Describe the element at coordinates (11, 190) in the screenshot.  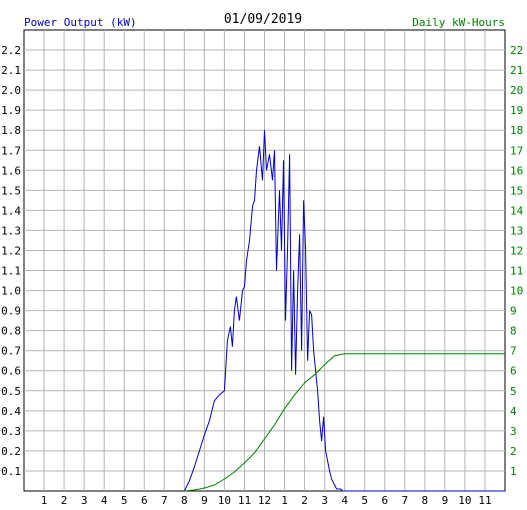
I see `y-left-tick-label: 1.5` at that location.